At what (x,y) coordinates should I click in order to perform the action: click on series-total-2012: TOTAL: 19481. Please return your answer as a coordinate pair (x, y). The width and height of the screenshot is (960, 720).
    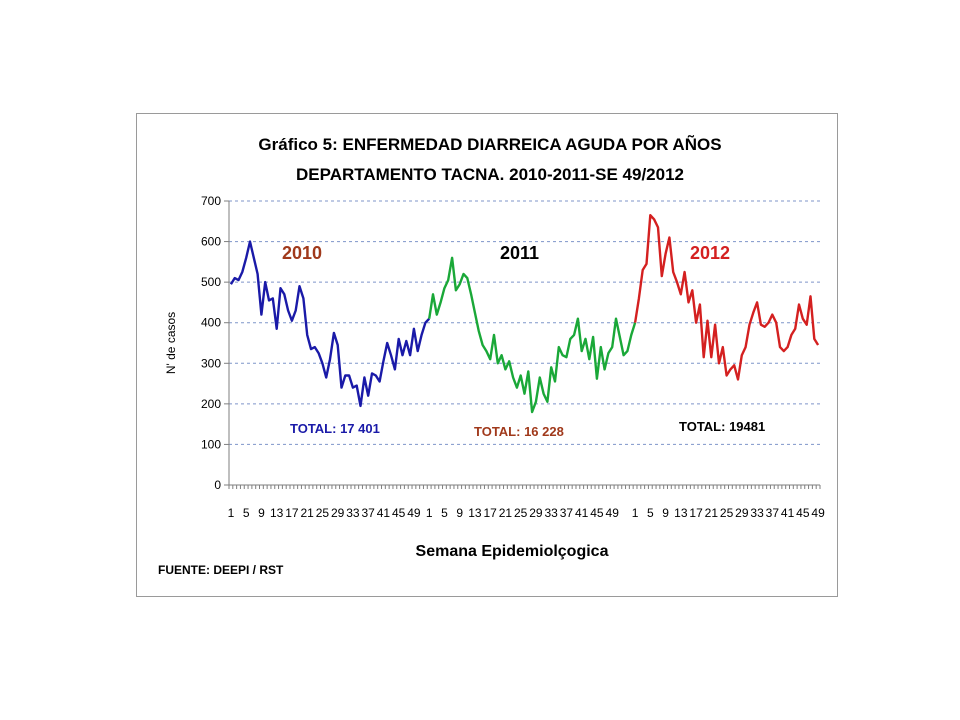
    Looking at the image, I should click on (722, 426).